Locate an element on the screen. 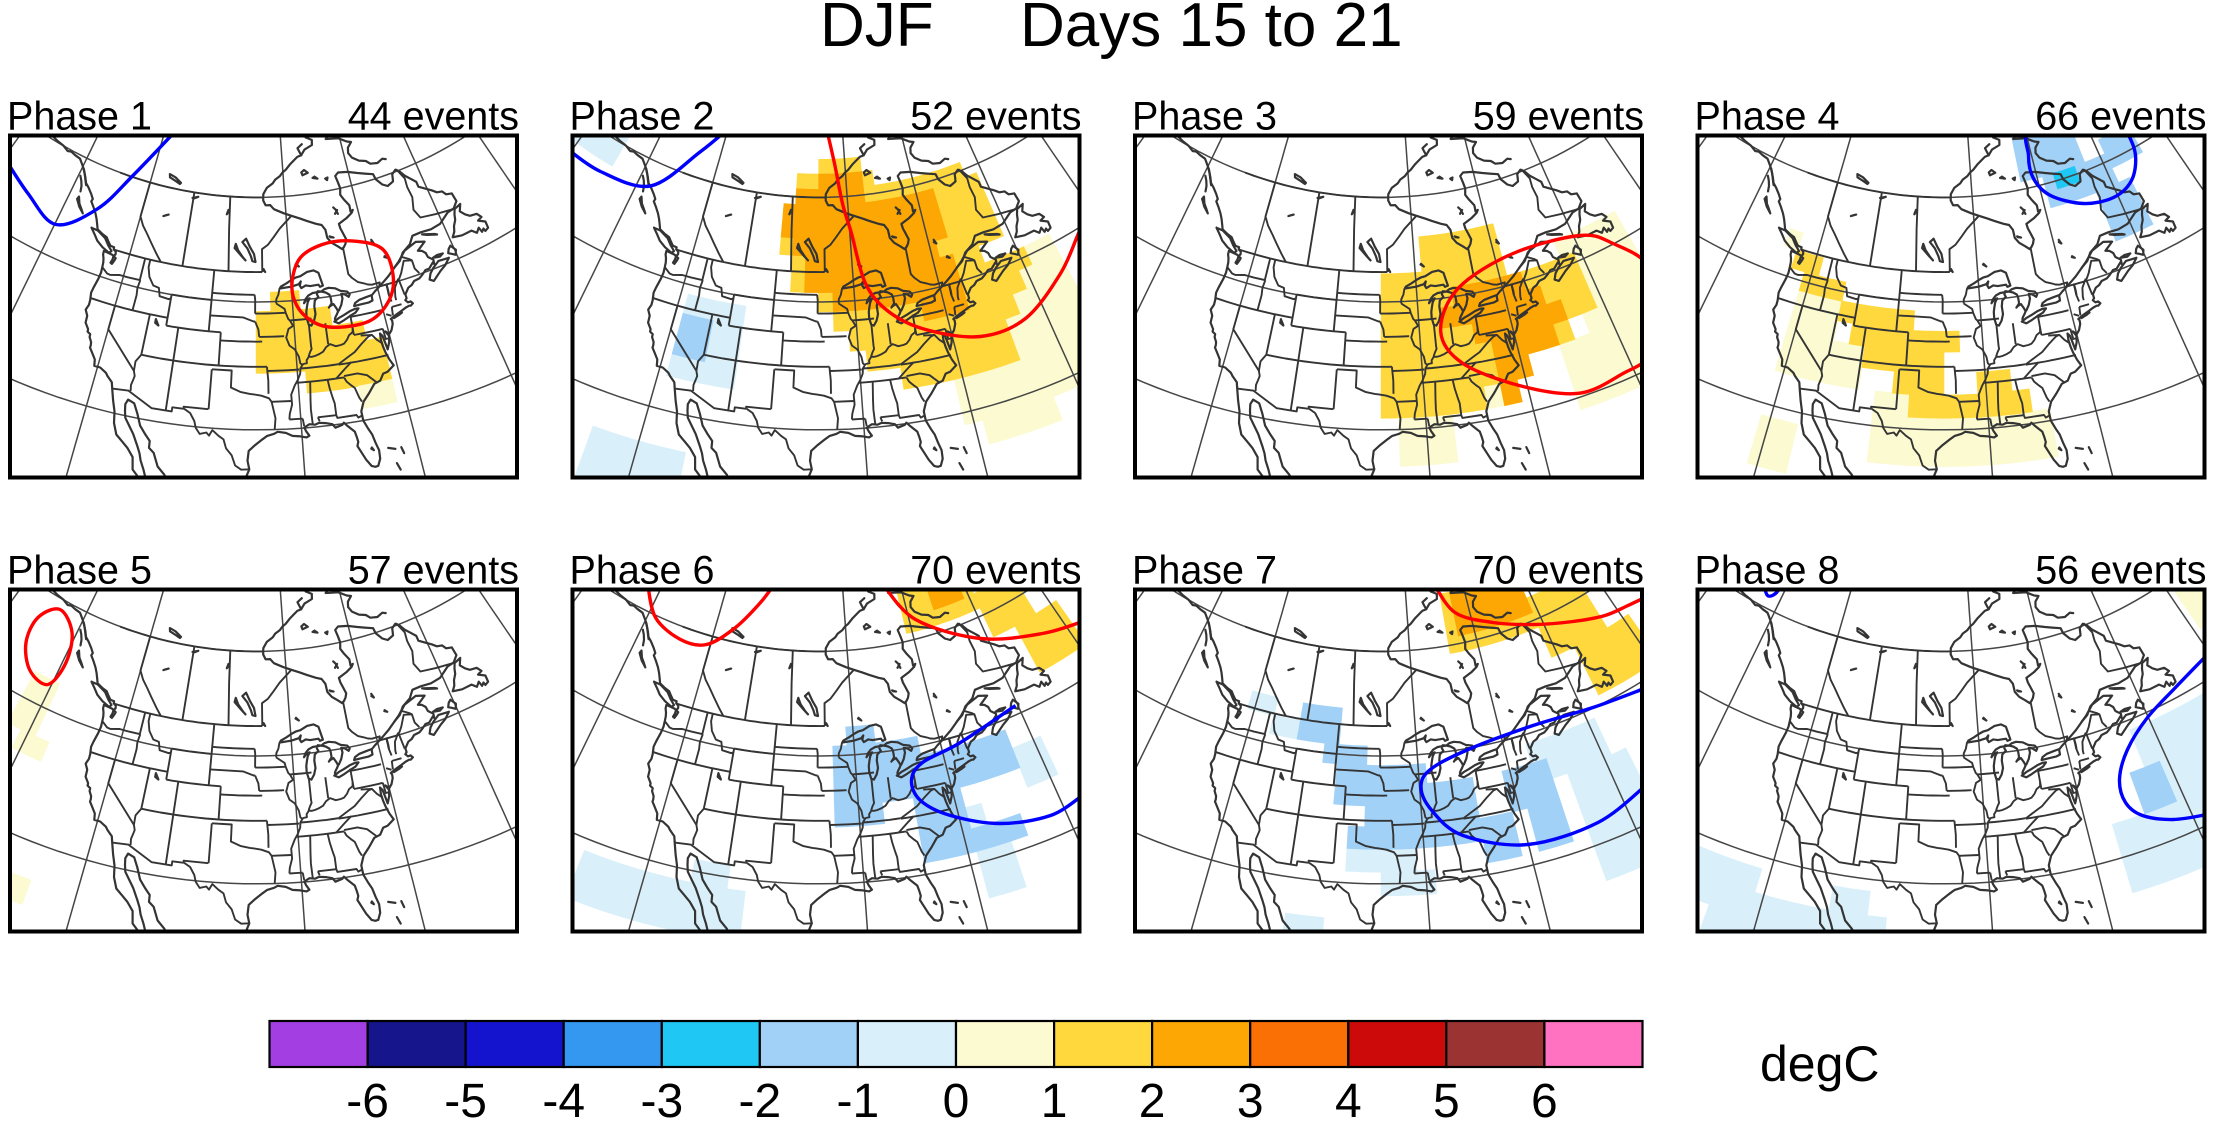 This screenshot has width=2214, height=1127. svg-text: Phase 5 is located at coordinates (79, 571).